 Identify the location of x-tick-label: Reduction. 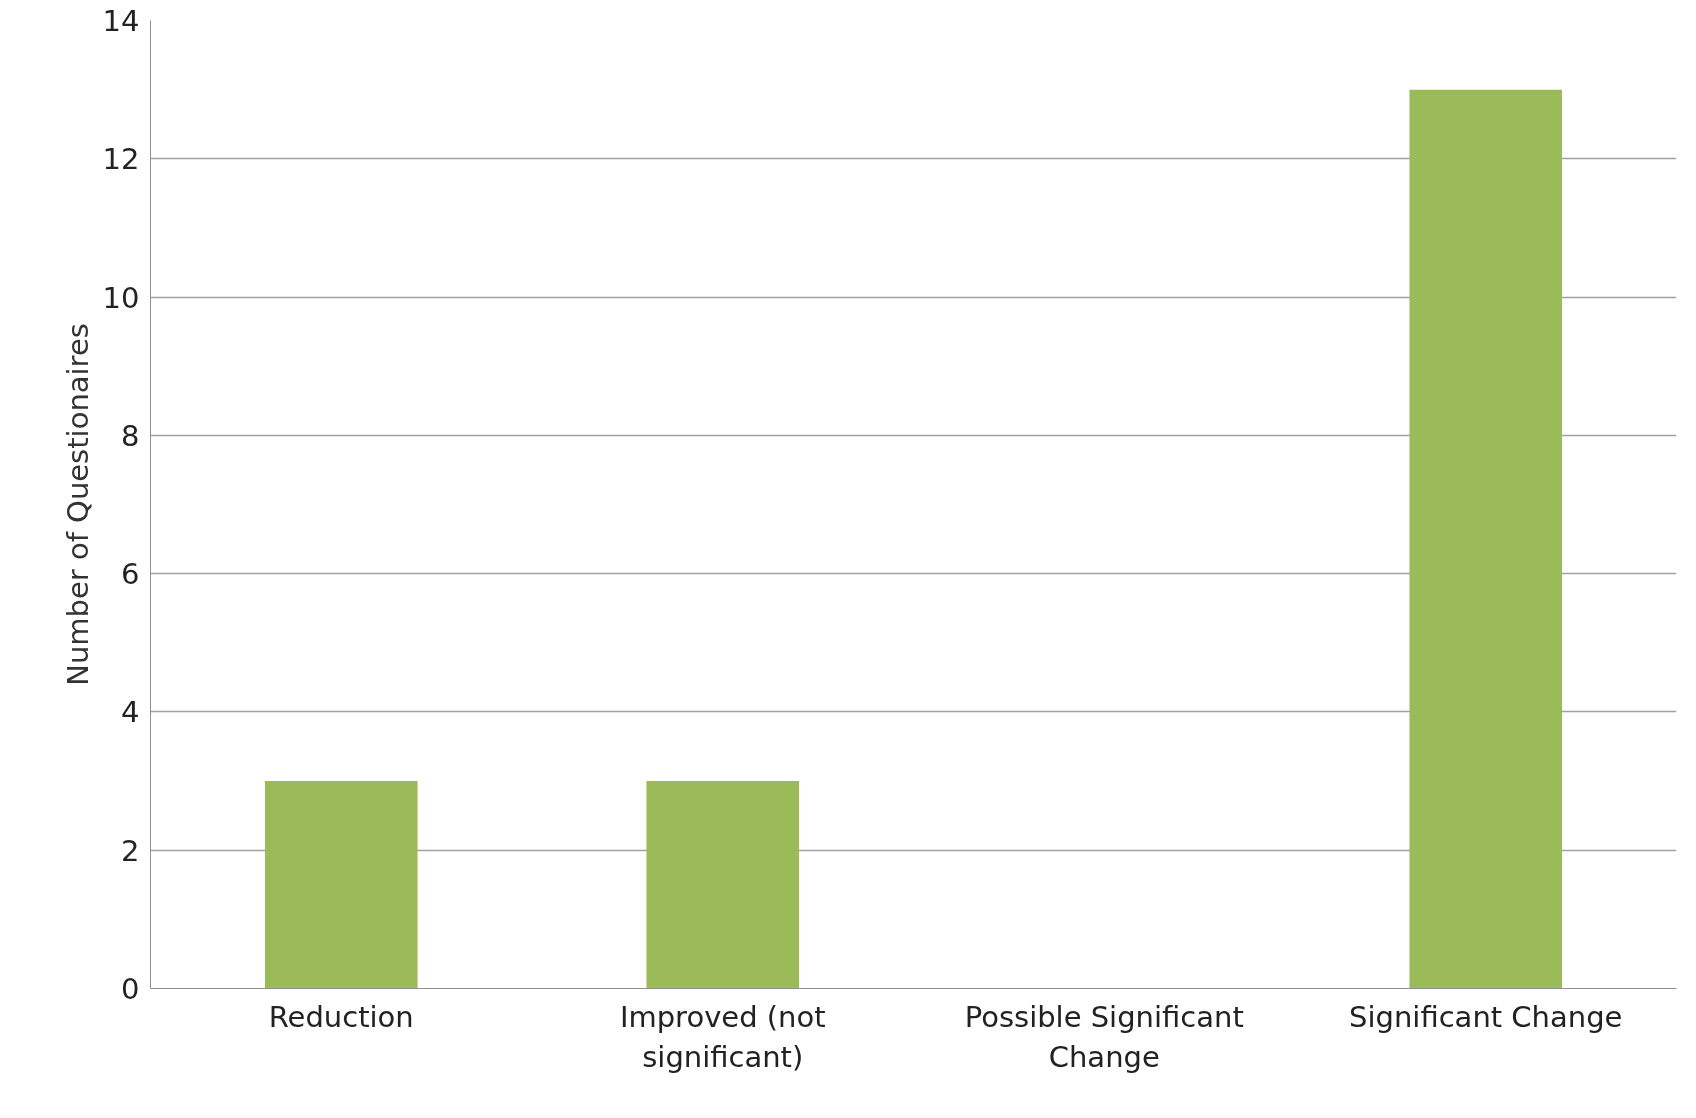
(341, 1016).